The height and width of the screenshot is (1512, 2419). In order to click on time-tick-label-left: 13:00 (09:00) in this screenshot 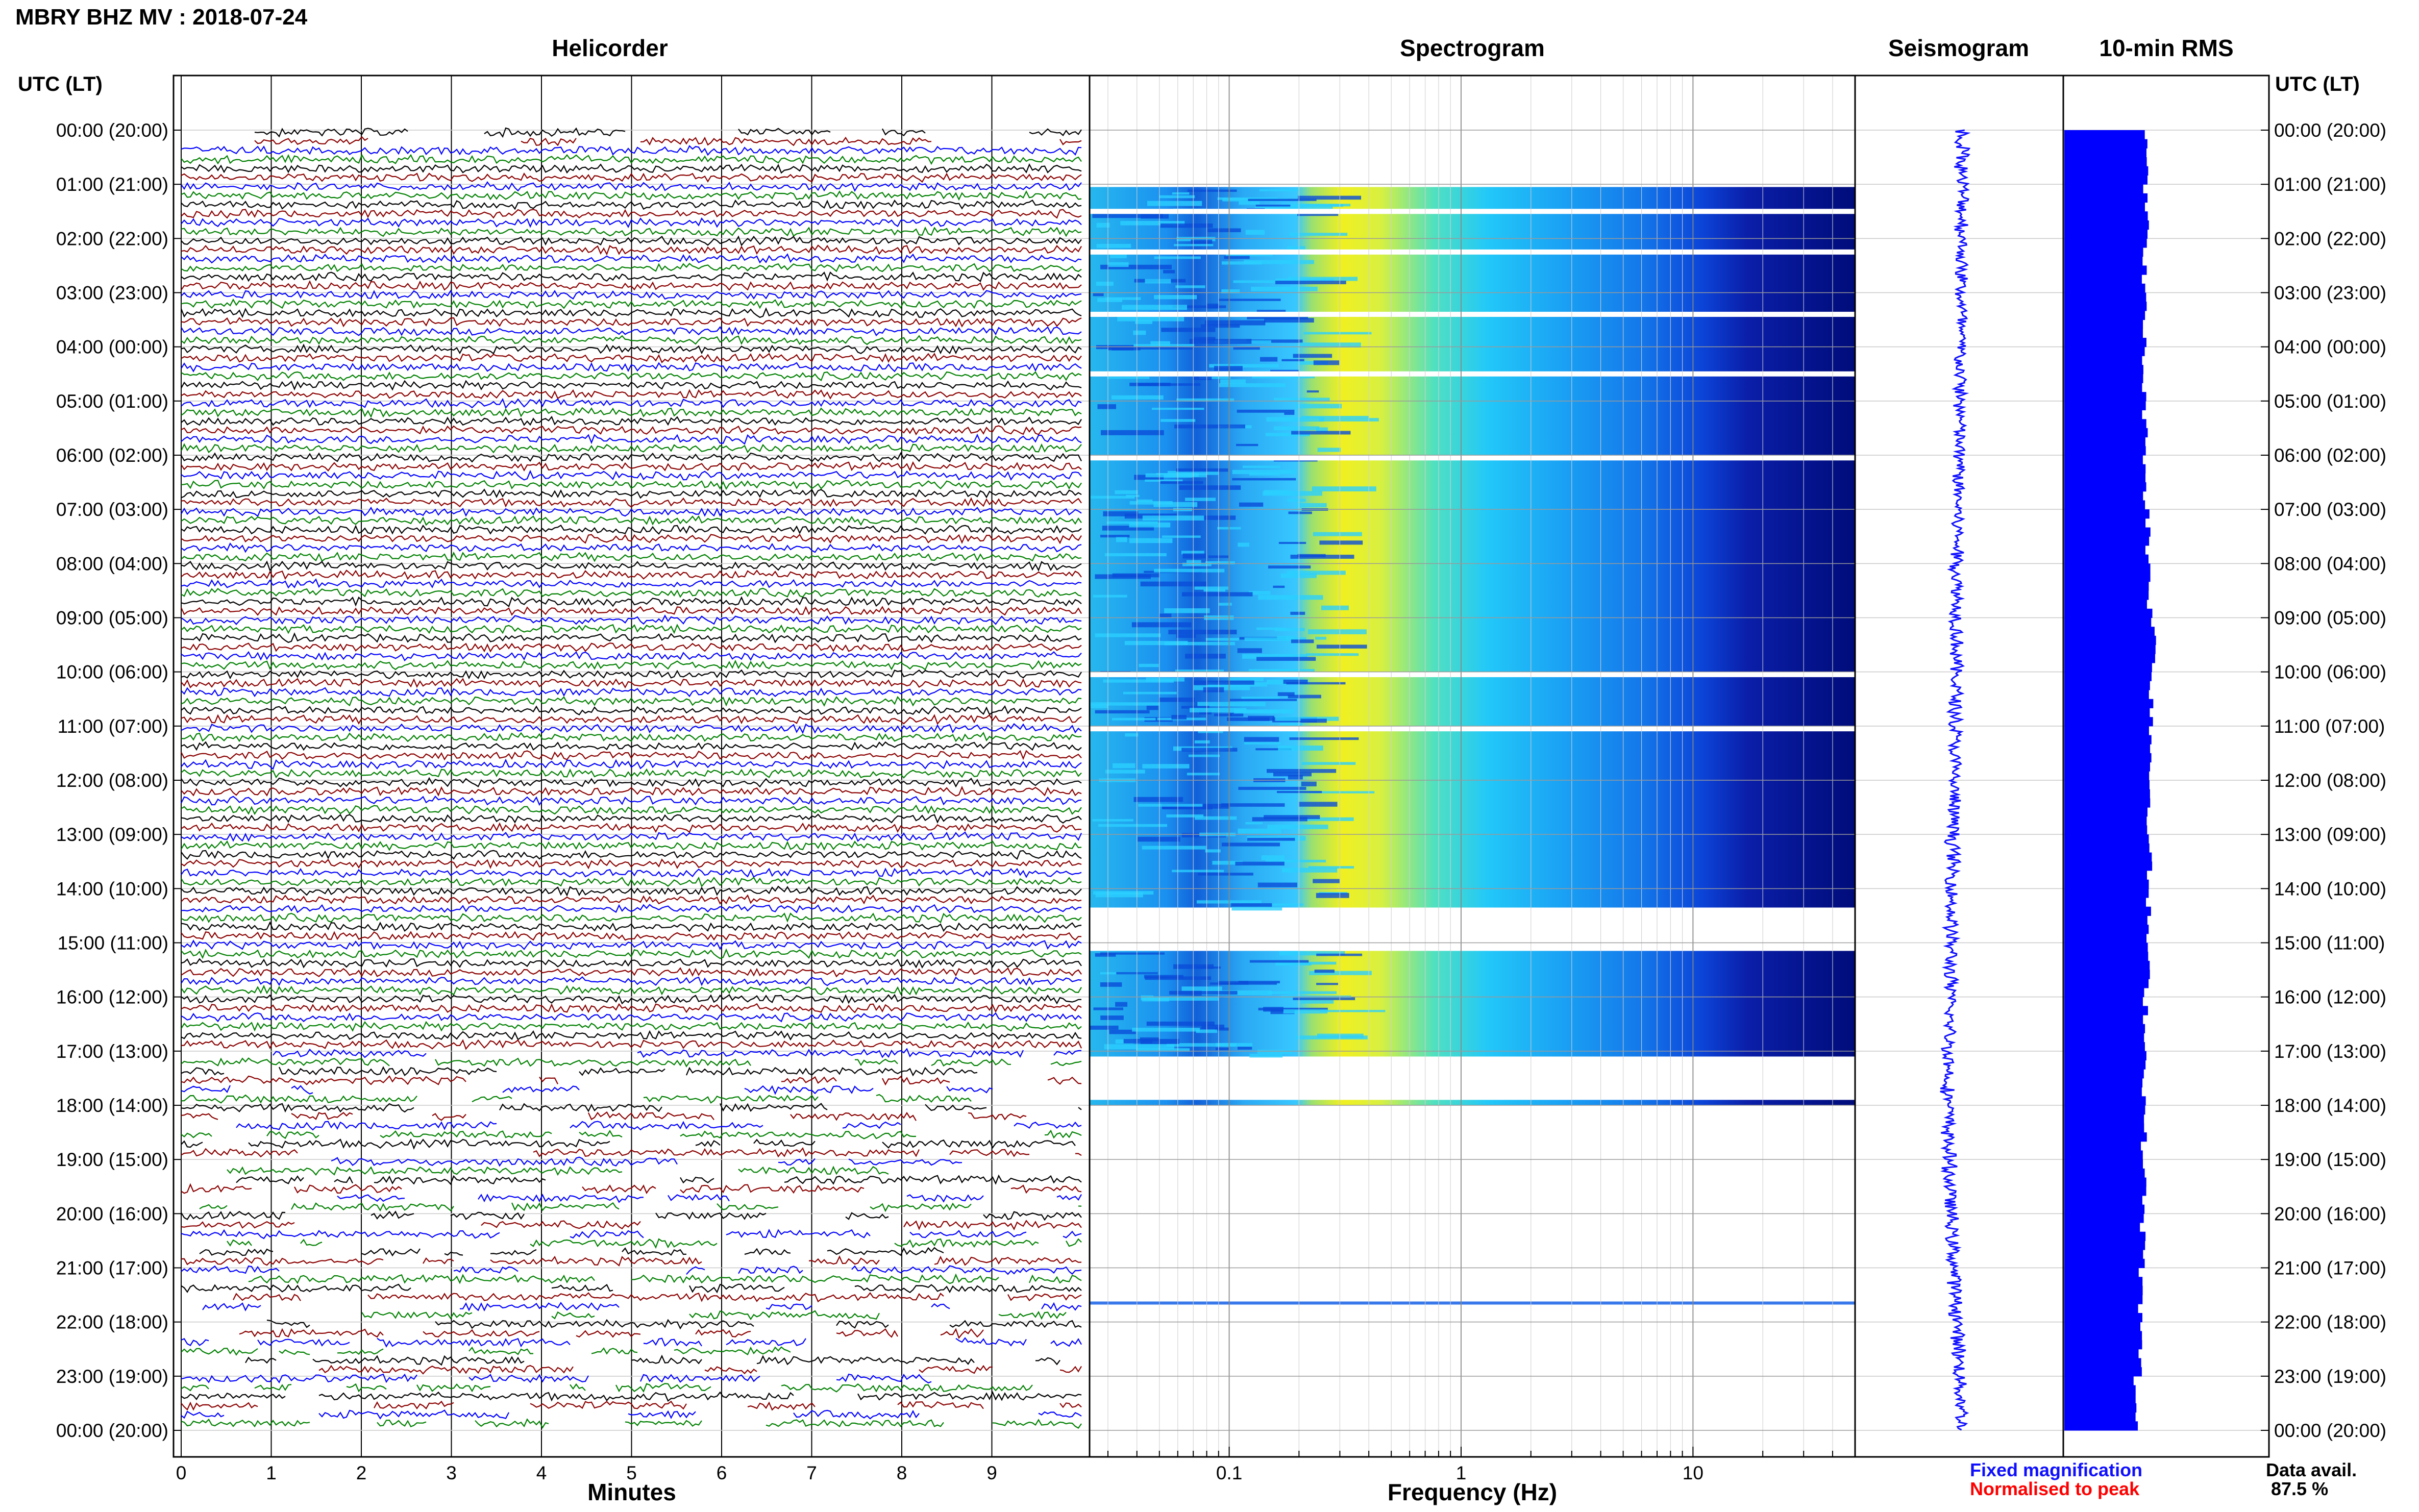, I will do `click(112, 834)`.